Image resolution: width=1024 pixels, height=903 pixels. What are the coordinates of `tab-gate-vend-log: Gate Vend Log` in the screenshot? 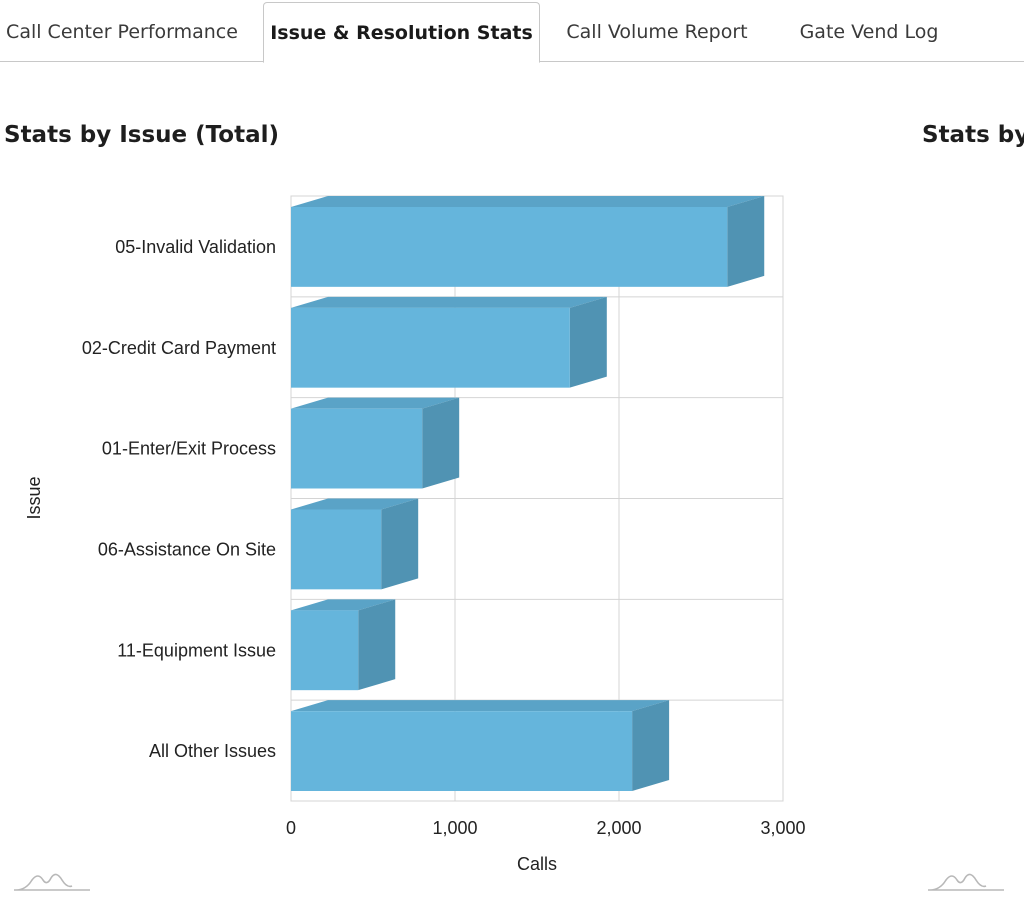 It's located at (869, 32).